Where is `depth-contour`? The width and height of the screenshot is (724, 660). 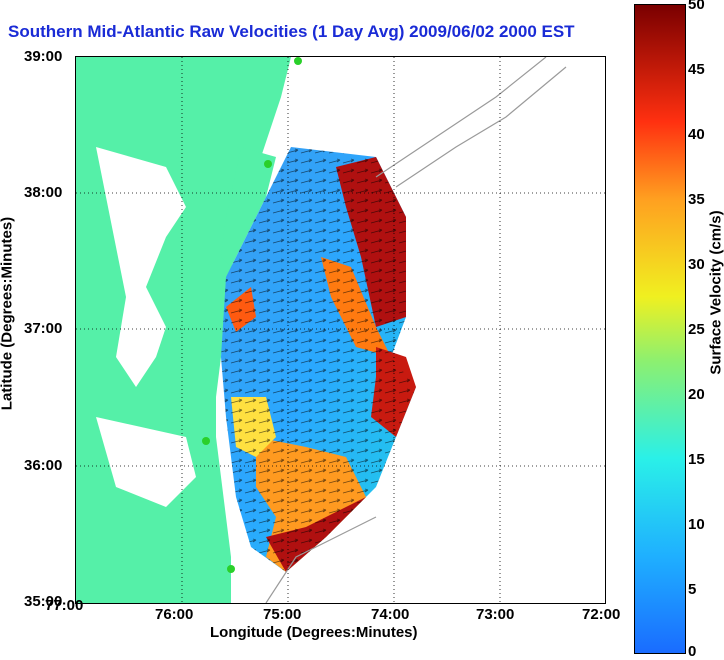 depth-contour is located at coordinates (461, 117).